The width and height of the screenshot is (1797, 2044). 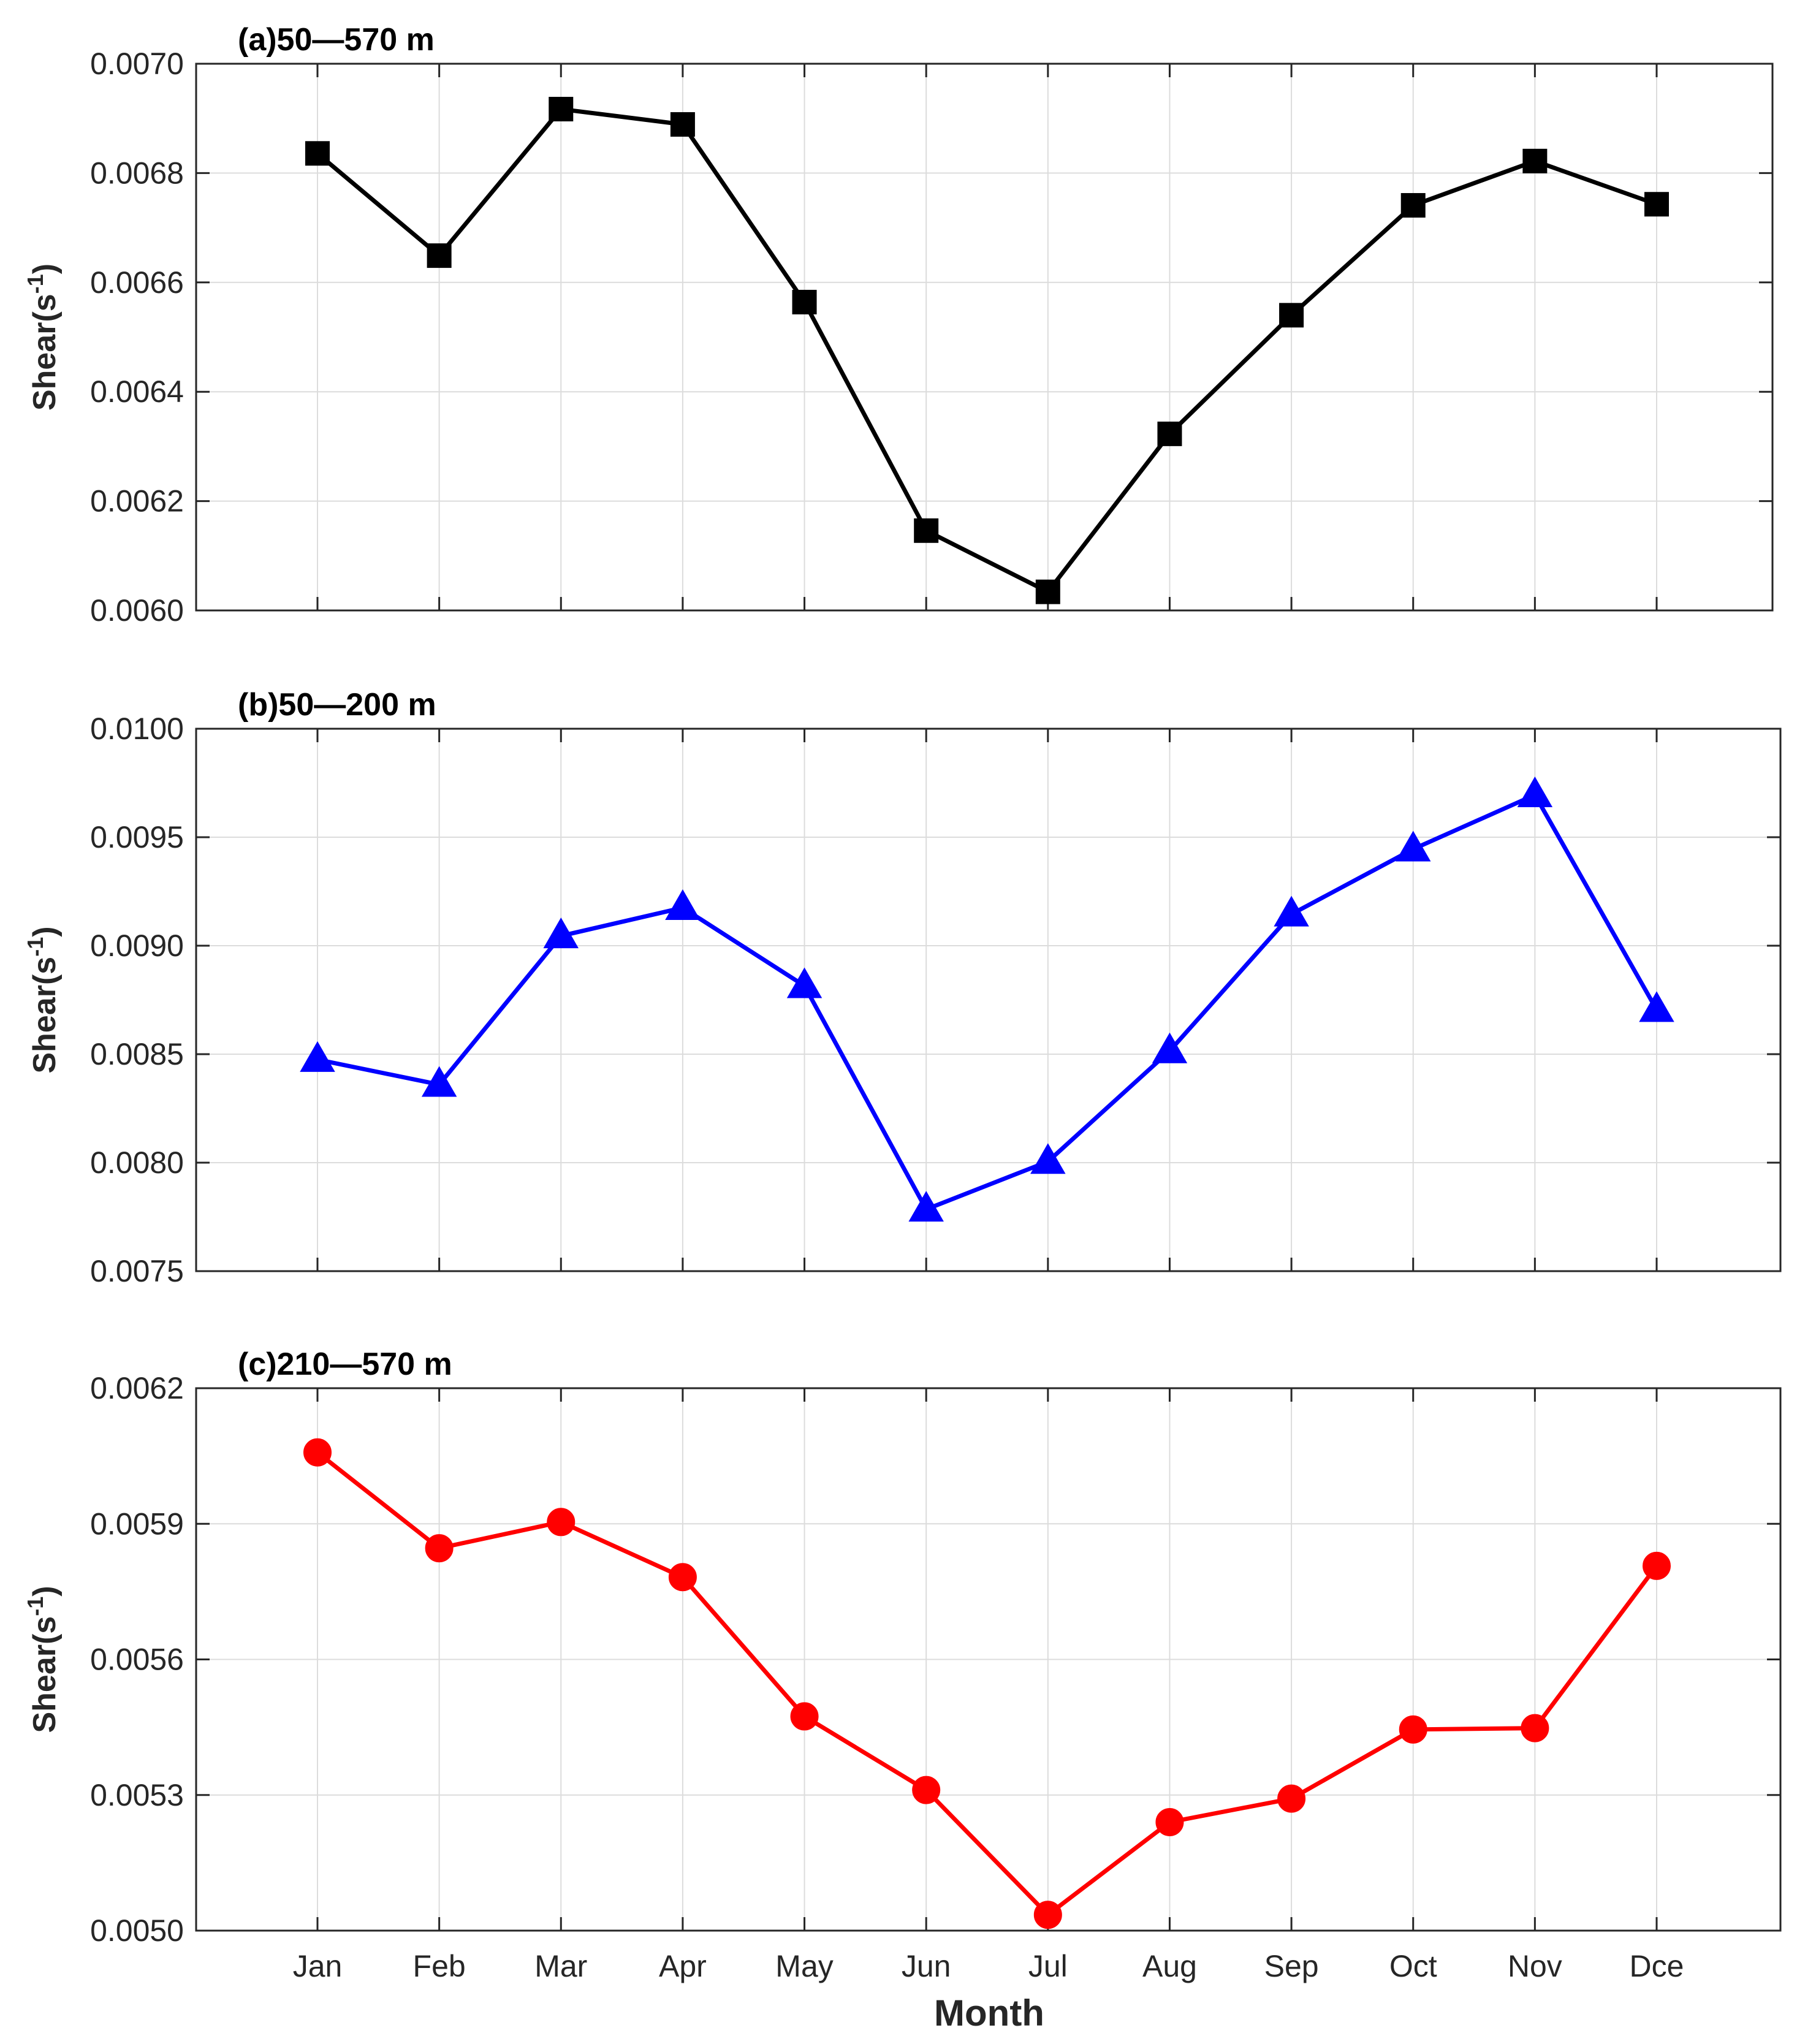 I want to click on y-tick-label: 0.0060, so click(x=137, y=610).